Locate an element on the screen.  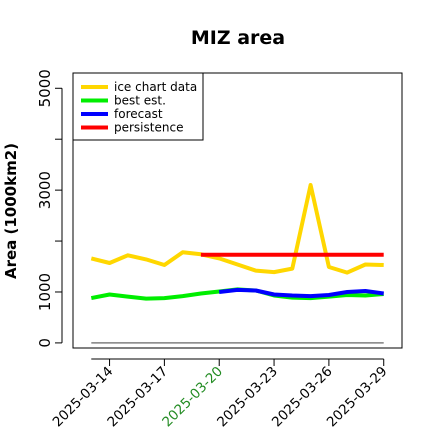
y-tick-label: 3000 is located at coordinates (45, 190).